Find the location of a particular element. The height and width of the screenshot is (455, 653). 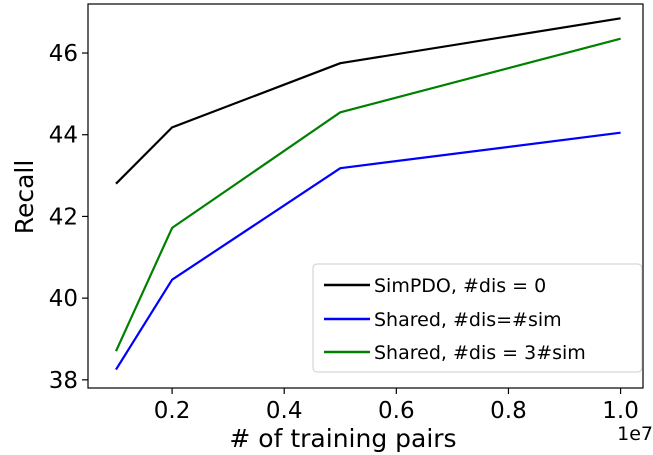

y-axis-label: Recall is located at coordinates (24, 197).